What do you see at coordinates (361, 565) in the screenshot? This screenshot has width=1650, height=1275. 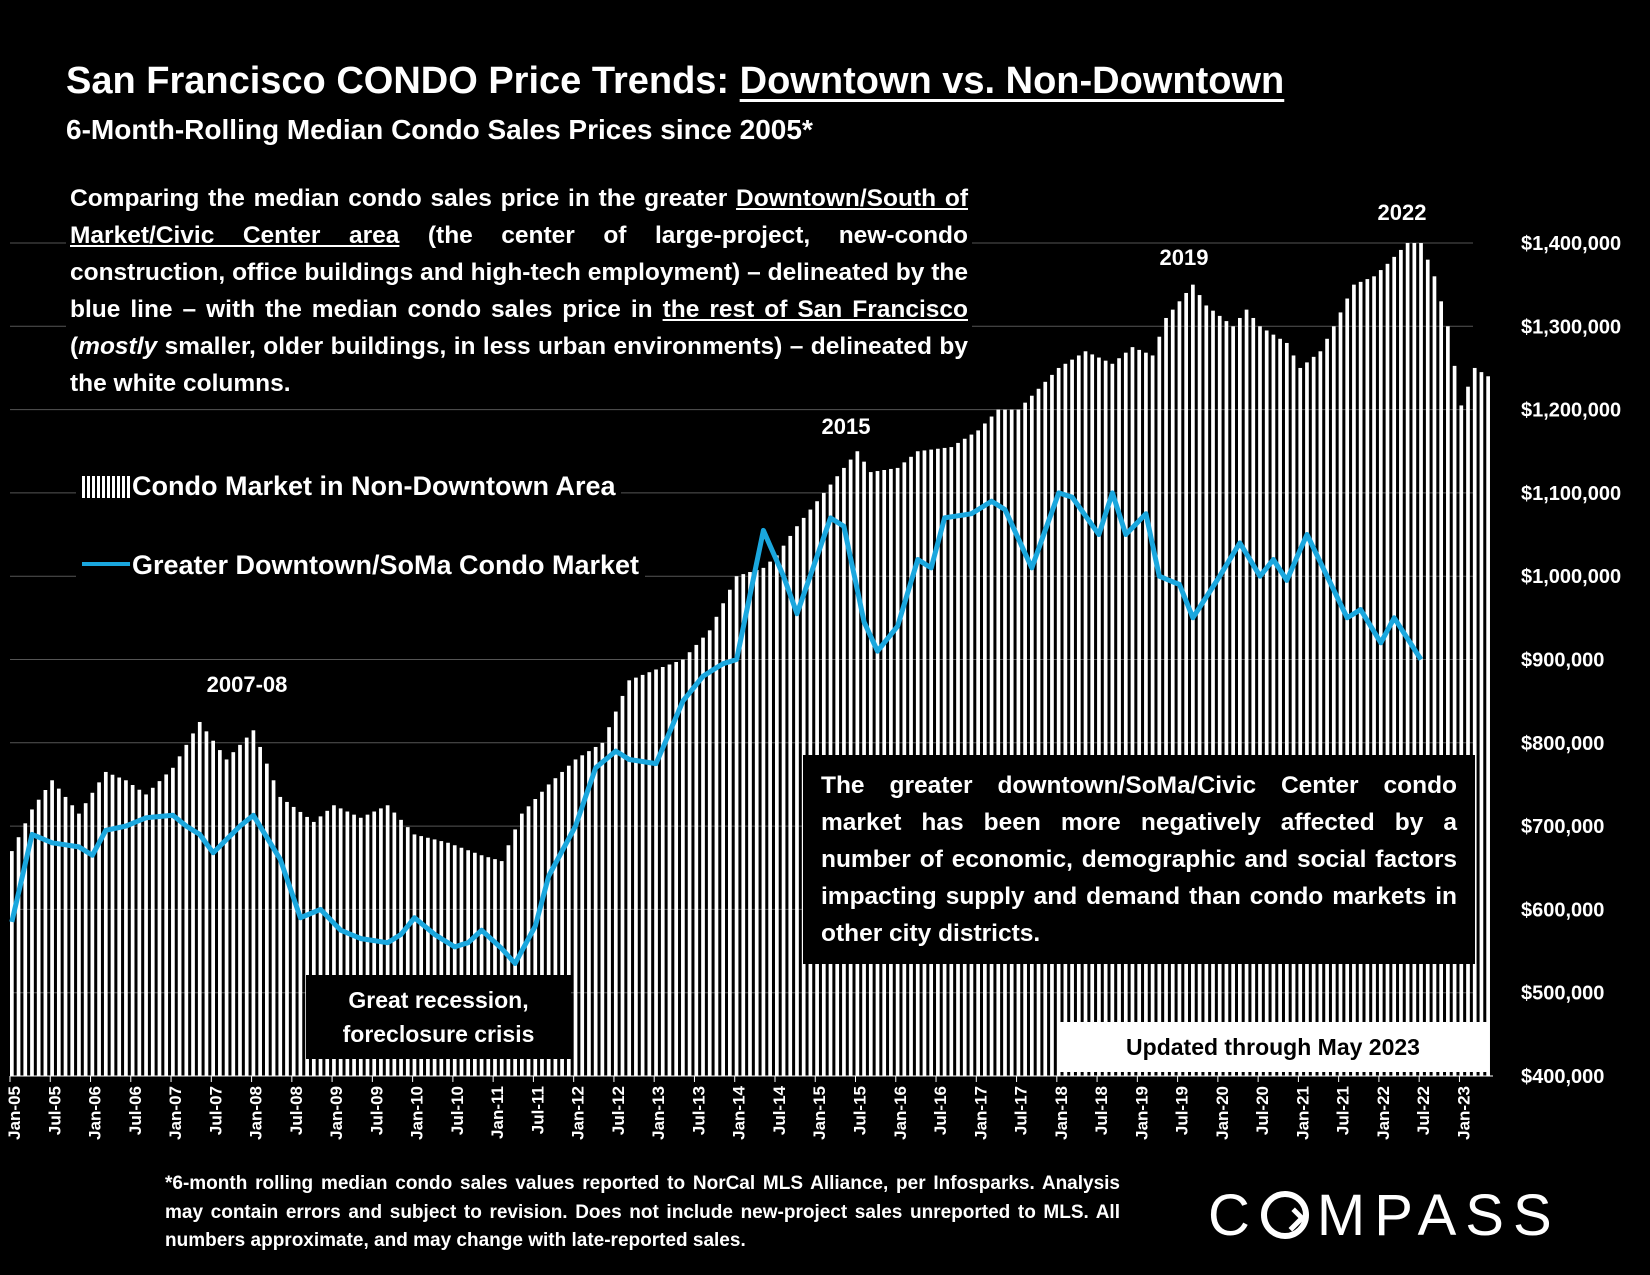 I see `legend-line: Greater Downtown/SoMa Condo Market` at bounding box center [361, 565].